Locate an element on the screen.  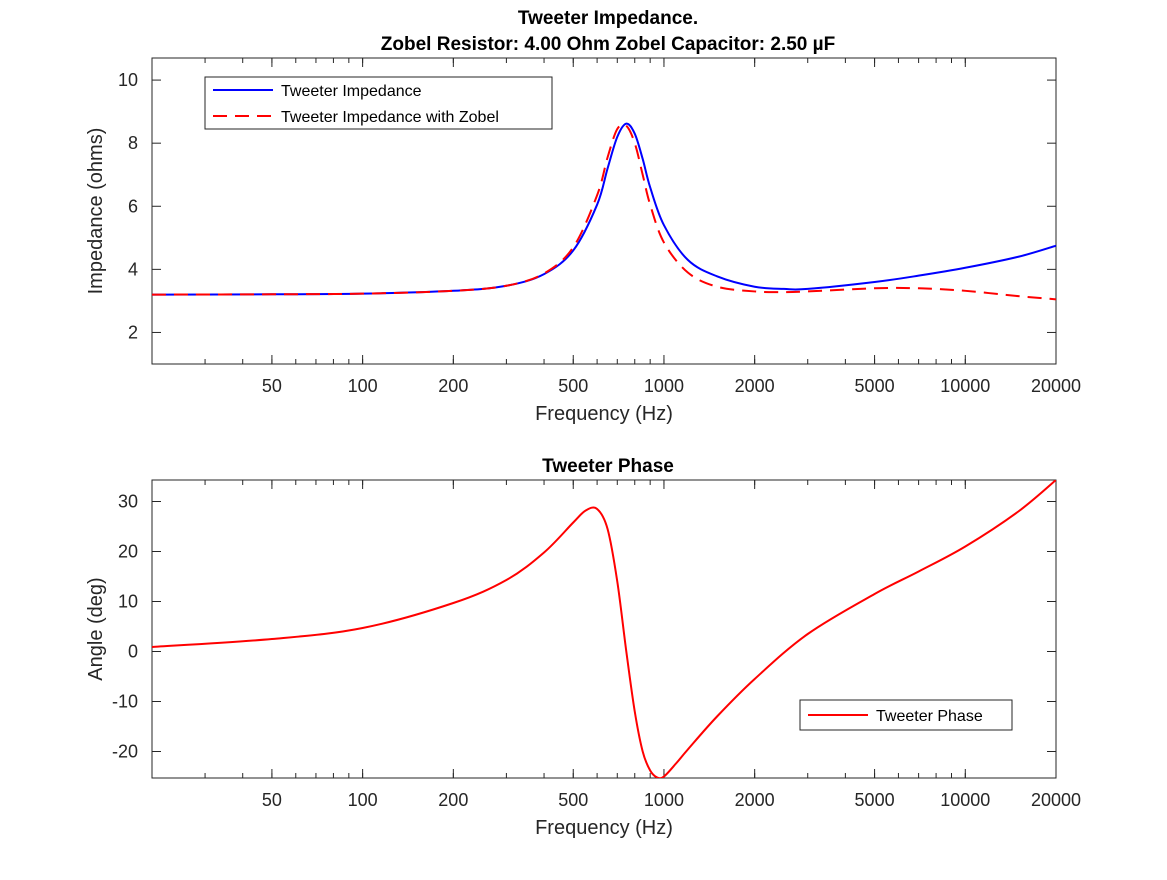
chart-title: Tweeter Phase is located at coordinates (608, 466).